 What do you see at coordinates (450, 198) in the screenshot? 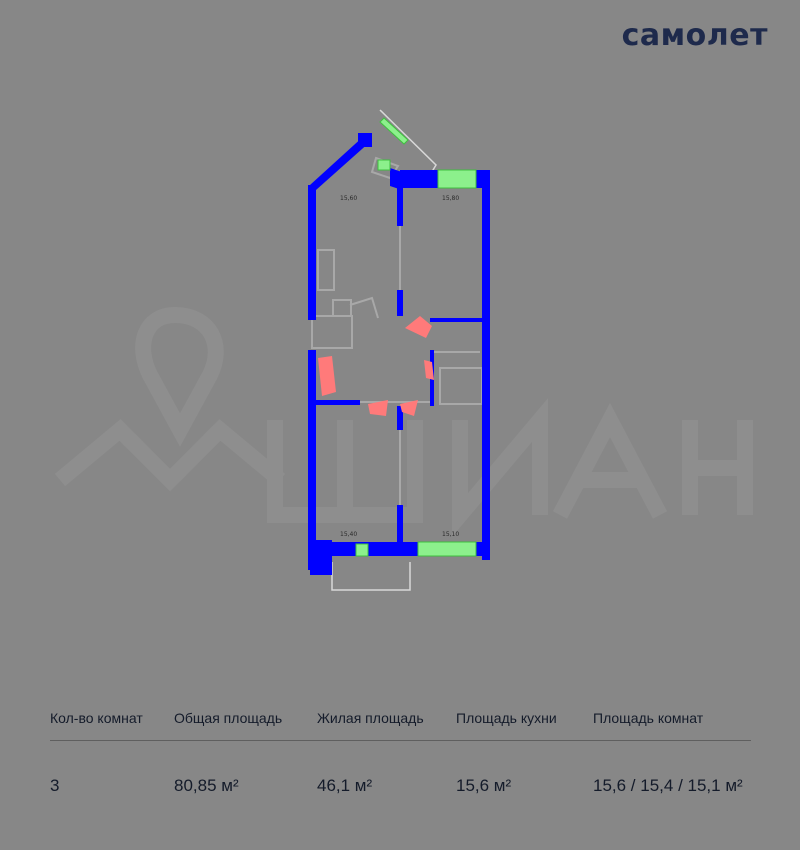
I see `room-label-bedroom-top: 15,80` at bounding box center [450, 198].